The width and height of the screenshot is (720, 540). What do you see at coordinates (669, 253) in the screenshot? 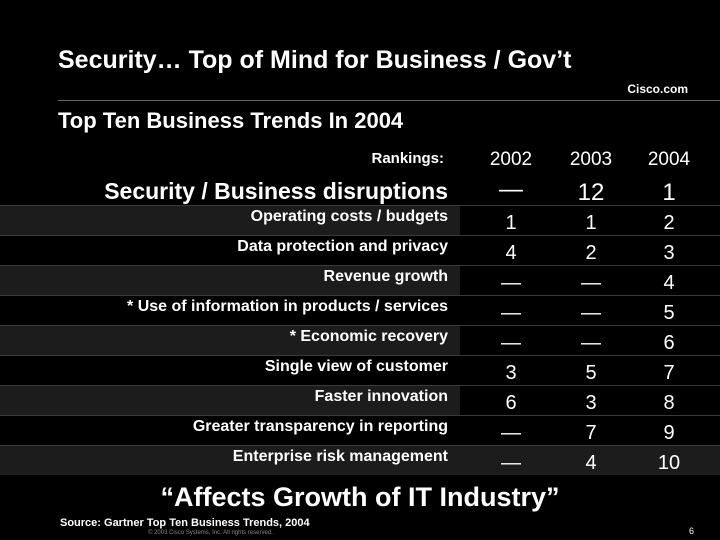
I see `rank-cell-2004: 3` at bounding box center [669, 253].